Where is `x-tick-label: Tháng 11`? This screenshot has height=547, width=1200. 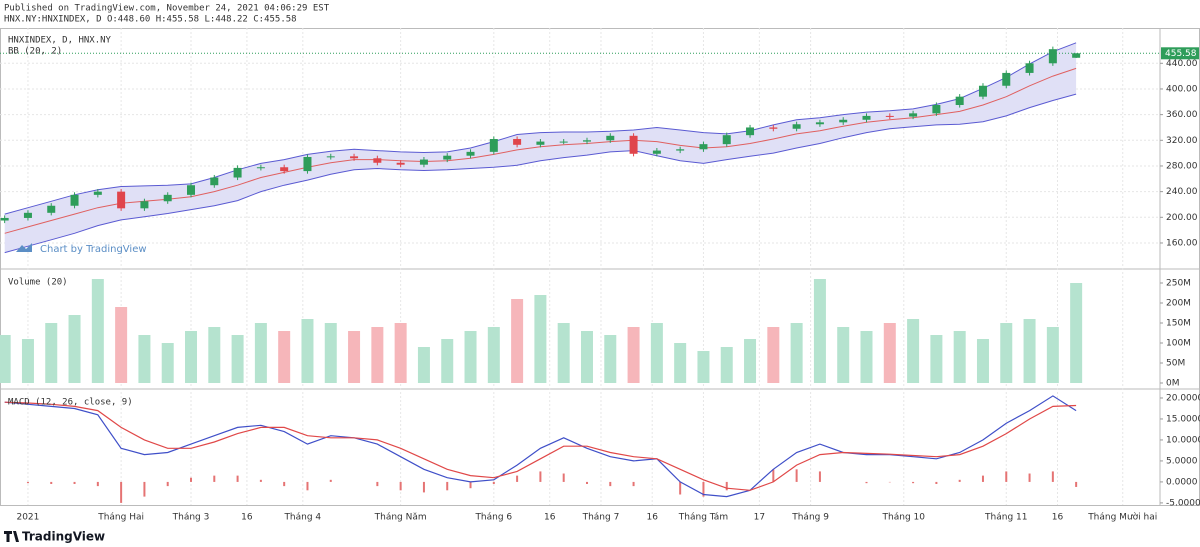
x-tick-label: Tháng 11 is located at coordinates (1005, 518).